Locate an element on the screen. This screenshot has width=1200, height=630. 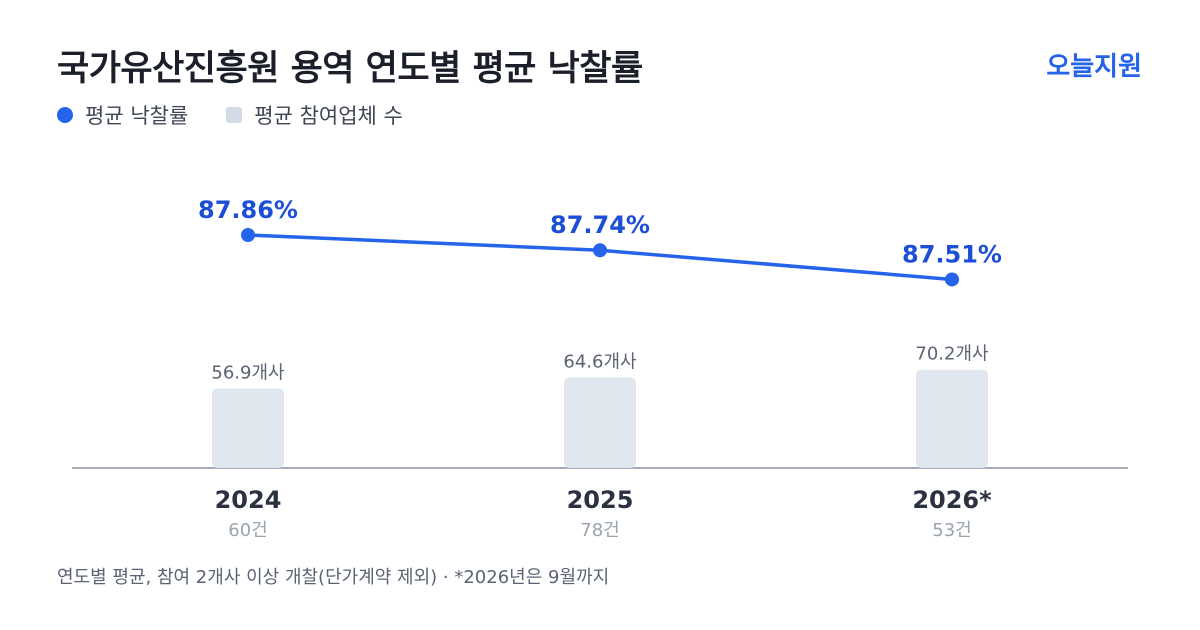
legend-label-rate: 평균 낙찰률 is located at coordinates (137, 116).